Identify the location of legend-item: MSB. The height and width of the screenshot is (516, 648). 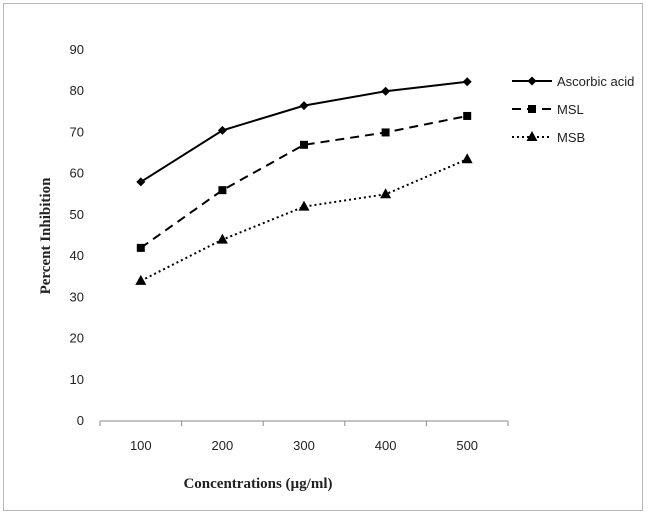
(548, 137).